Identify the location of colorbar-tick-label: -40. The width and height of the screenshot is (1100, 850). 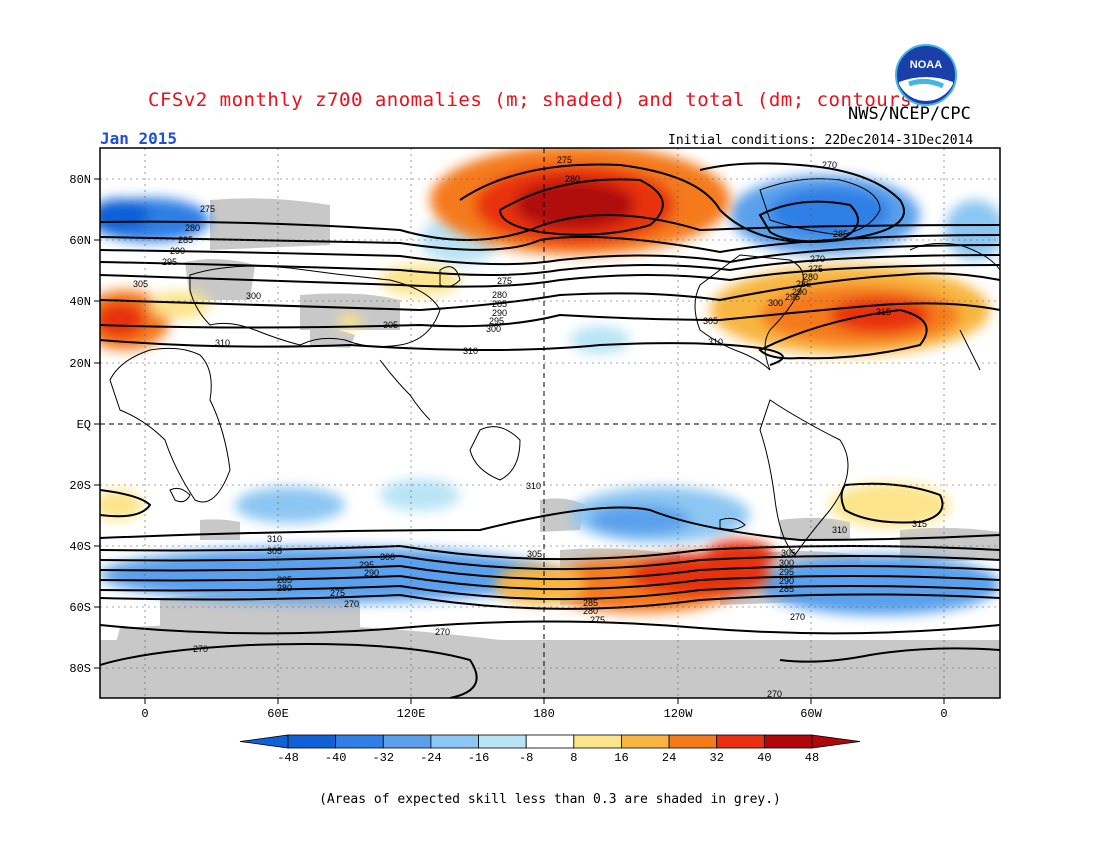
(336, 758).